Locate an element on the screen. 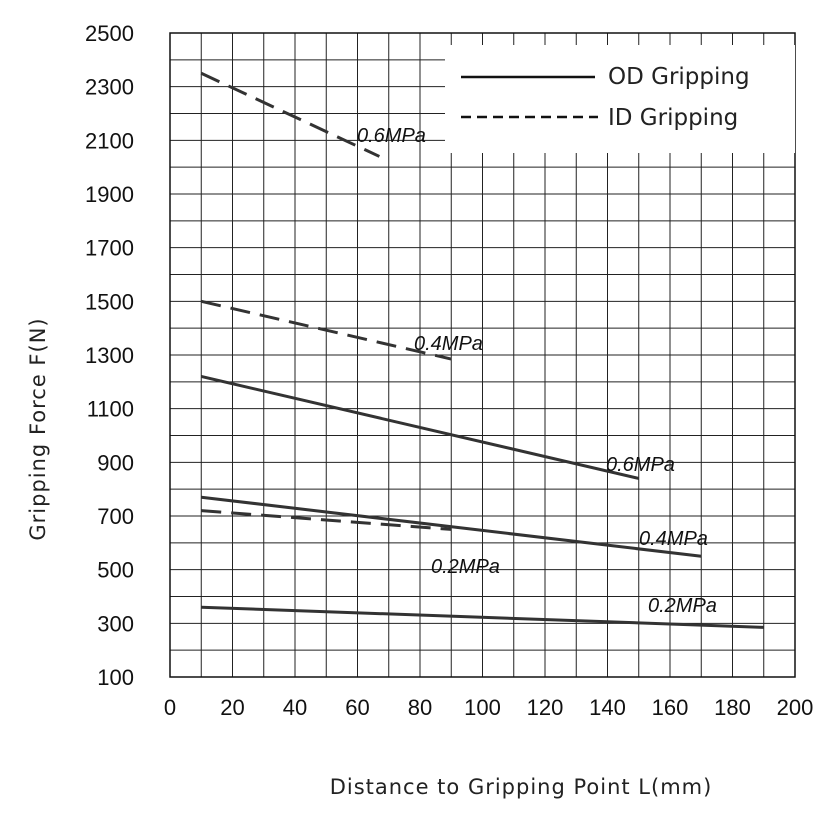 Image resolution: width=833 pixels, height=815 pixels. y-axis-title: Gripping Force F(N) is located at coordinates (38, 428).